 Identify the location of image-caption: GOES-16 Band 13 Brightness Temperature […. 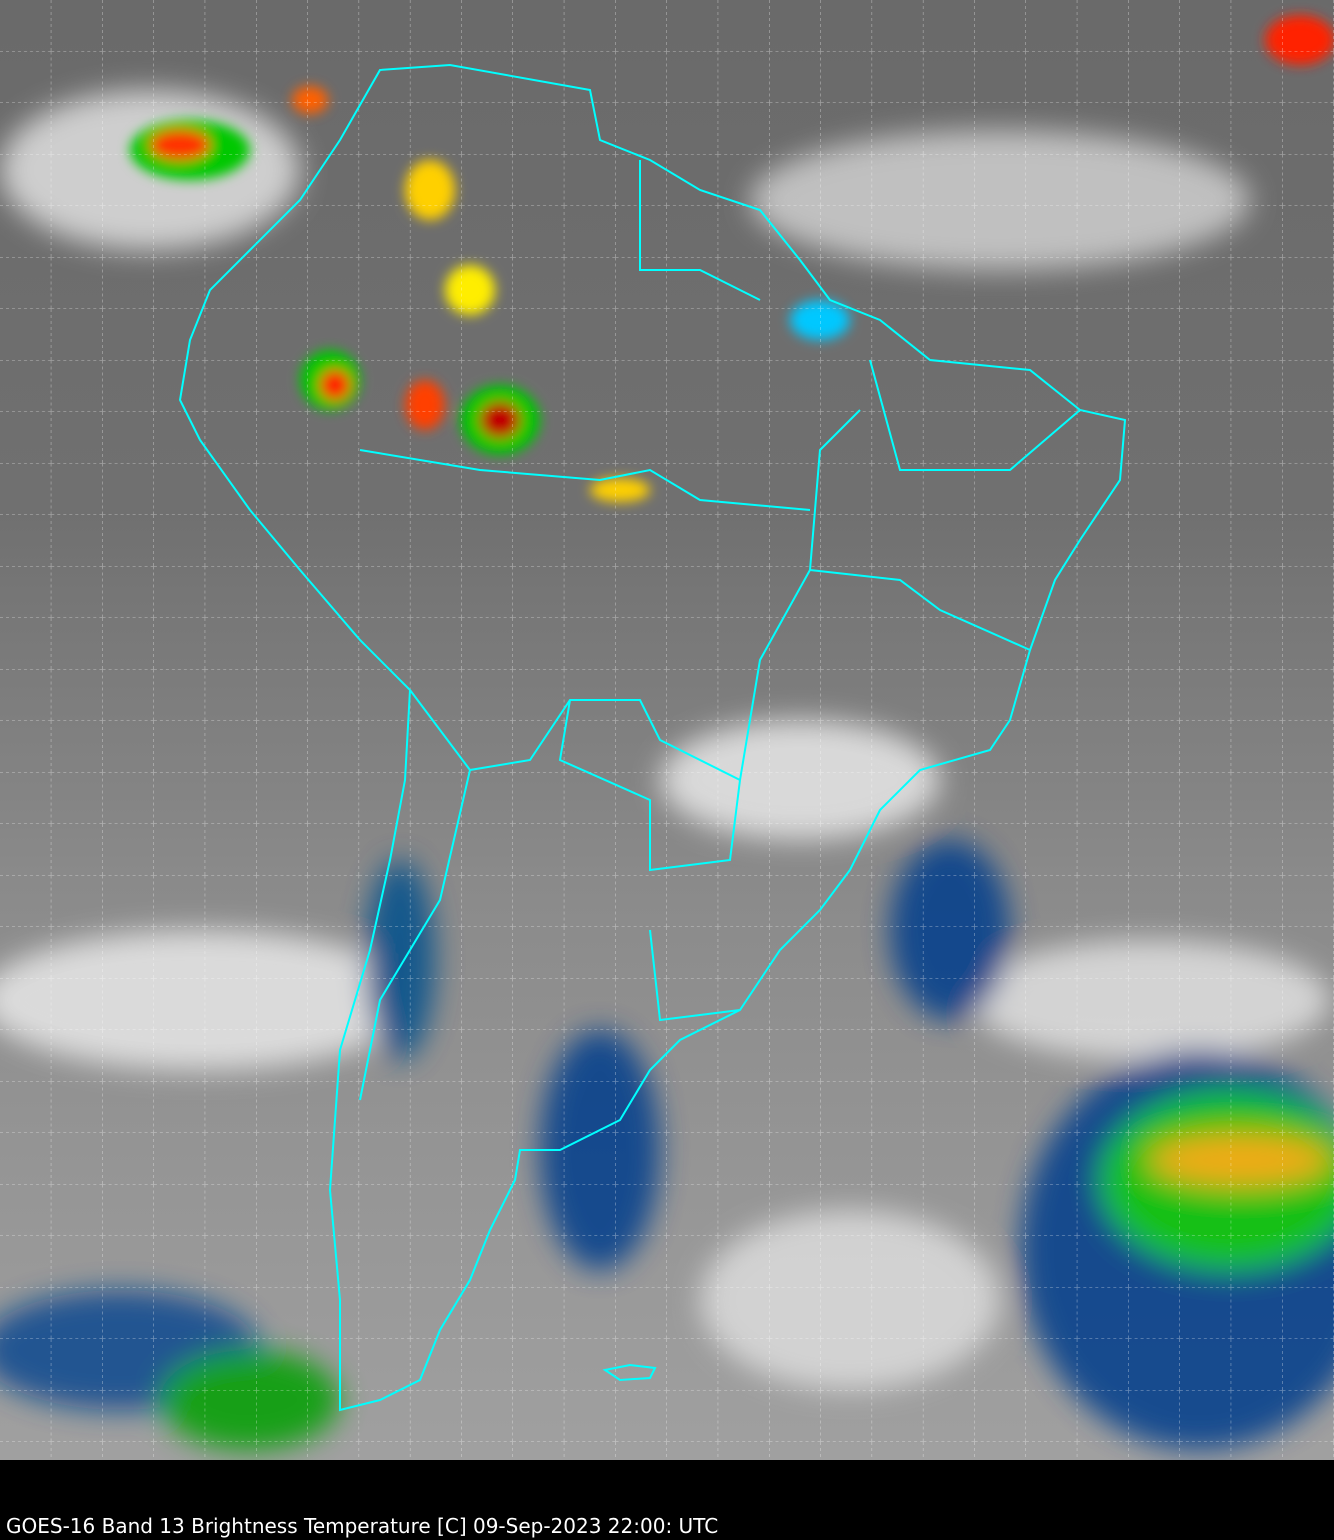
(362, 1526).